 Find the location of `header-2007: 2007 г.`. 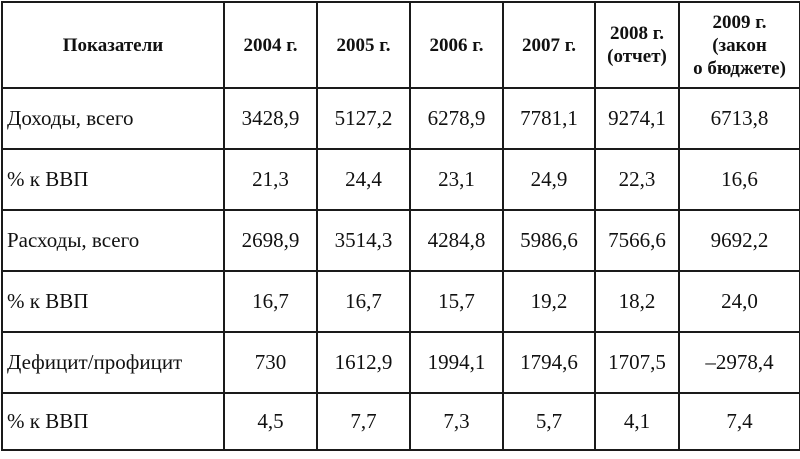

header-2007: 2007 г. is located at coordinates (549, 45).